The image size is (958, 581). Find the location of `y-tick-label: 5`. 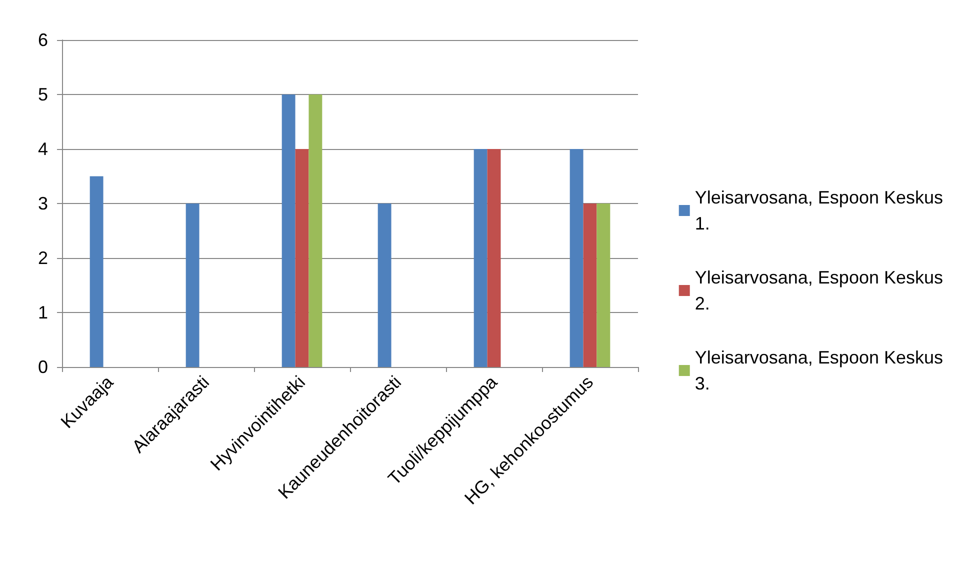

y-tick-label: 5 is located at coordinates (43, 94).